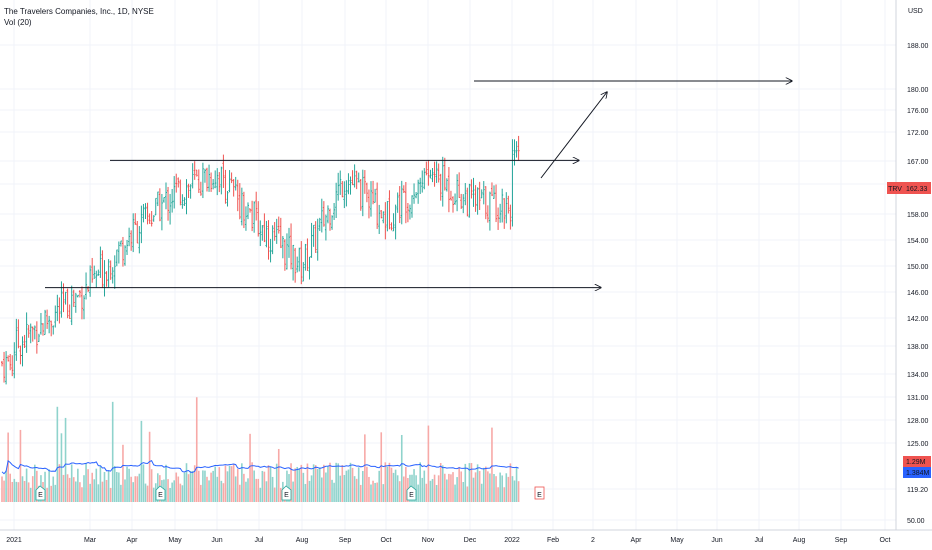  Describe the element at coordinates (79, 11) in the screenshot. I see `symbol-title: The Travelers Companies, Inc., 1D, NYSE` at that location.